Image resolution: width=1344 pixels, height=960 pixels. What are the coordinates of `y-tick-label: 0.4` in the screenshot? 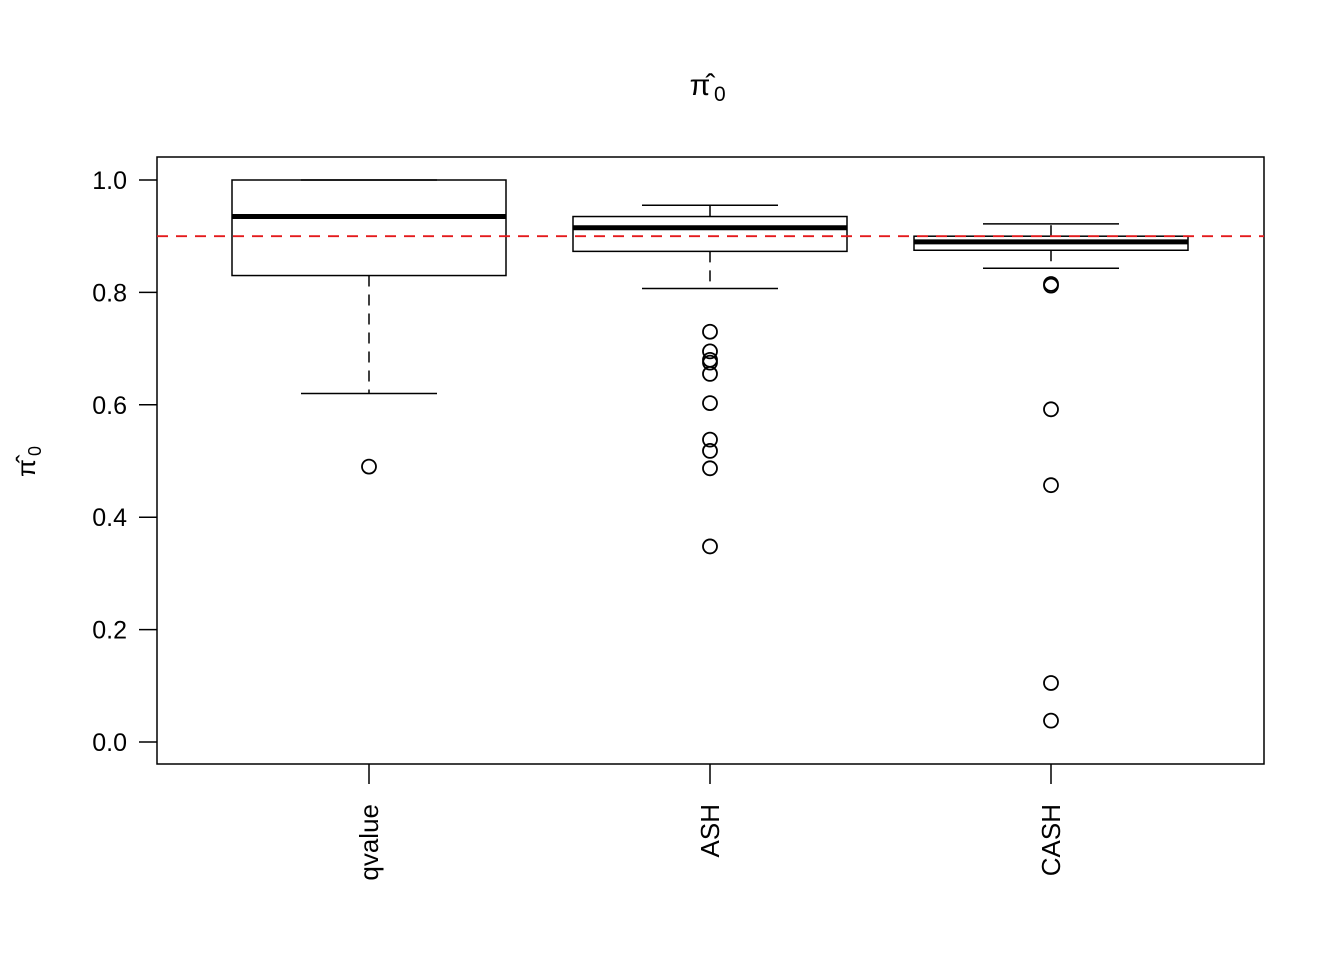 It's located at (109, 518).